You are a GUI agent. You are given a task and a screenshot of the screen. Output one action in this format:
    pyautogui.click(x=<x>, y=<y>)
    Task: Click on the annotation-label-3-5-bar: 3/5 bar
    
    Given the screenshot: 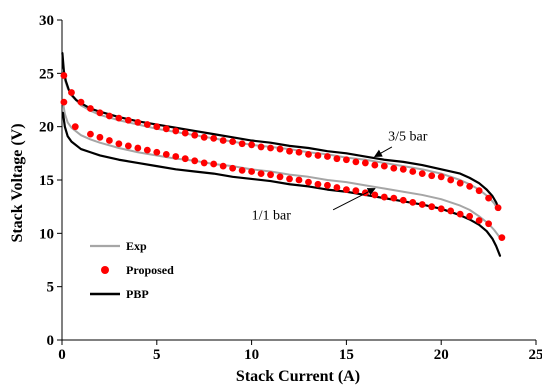 What is the action you would take?
    pyautogui.click(x=408, y=137)
    